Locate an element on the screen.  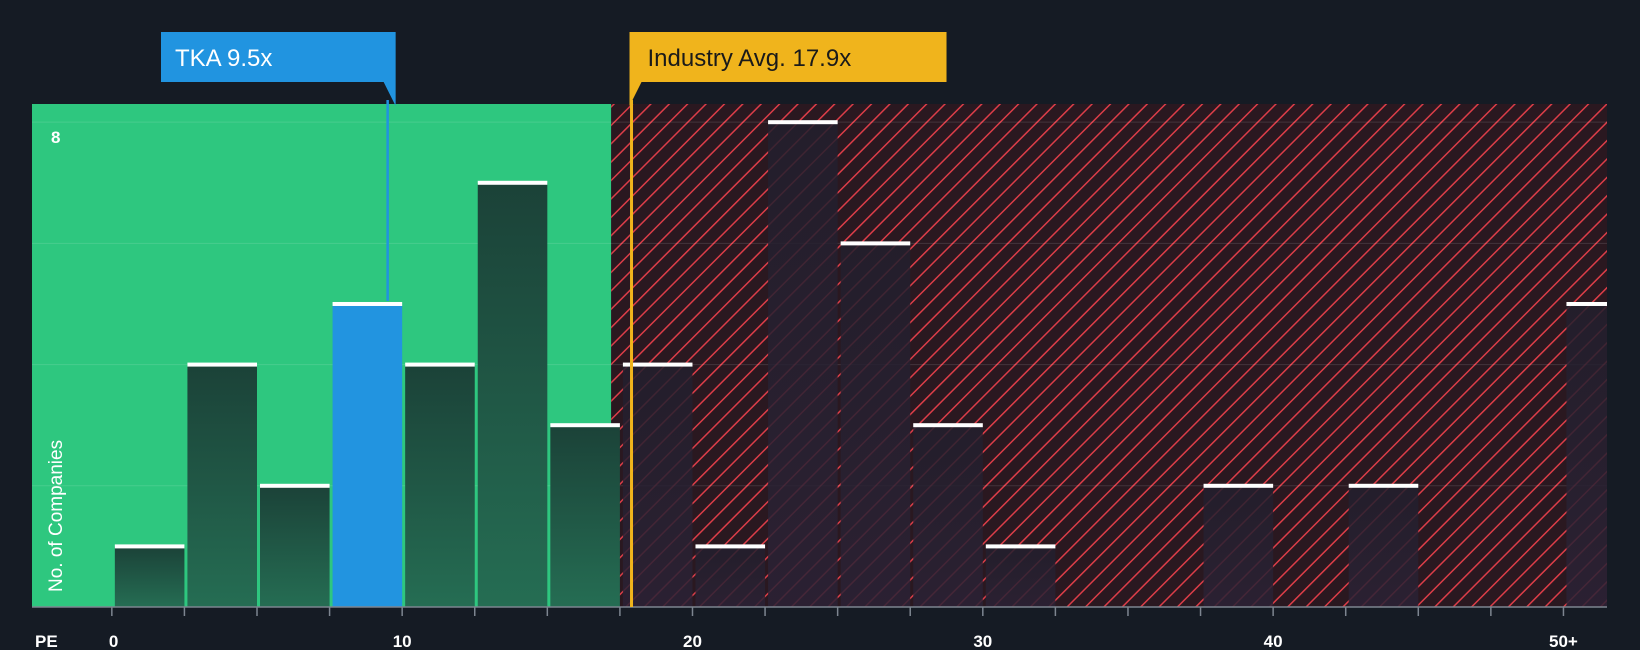
x-tick-label: 50+ is located at coordinates (1563, 641).